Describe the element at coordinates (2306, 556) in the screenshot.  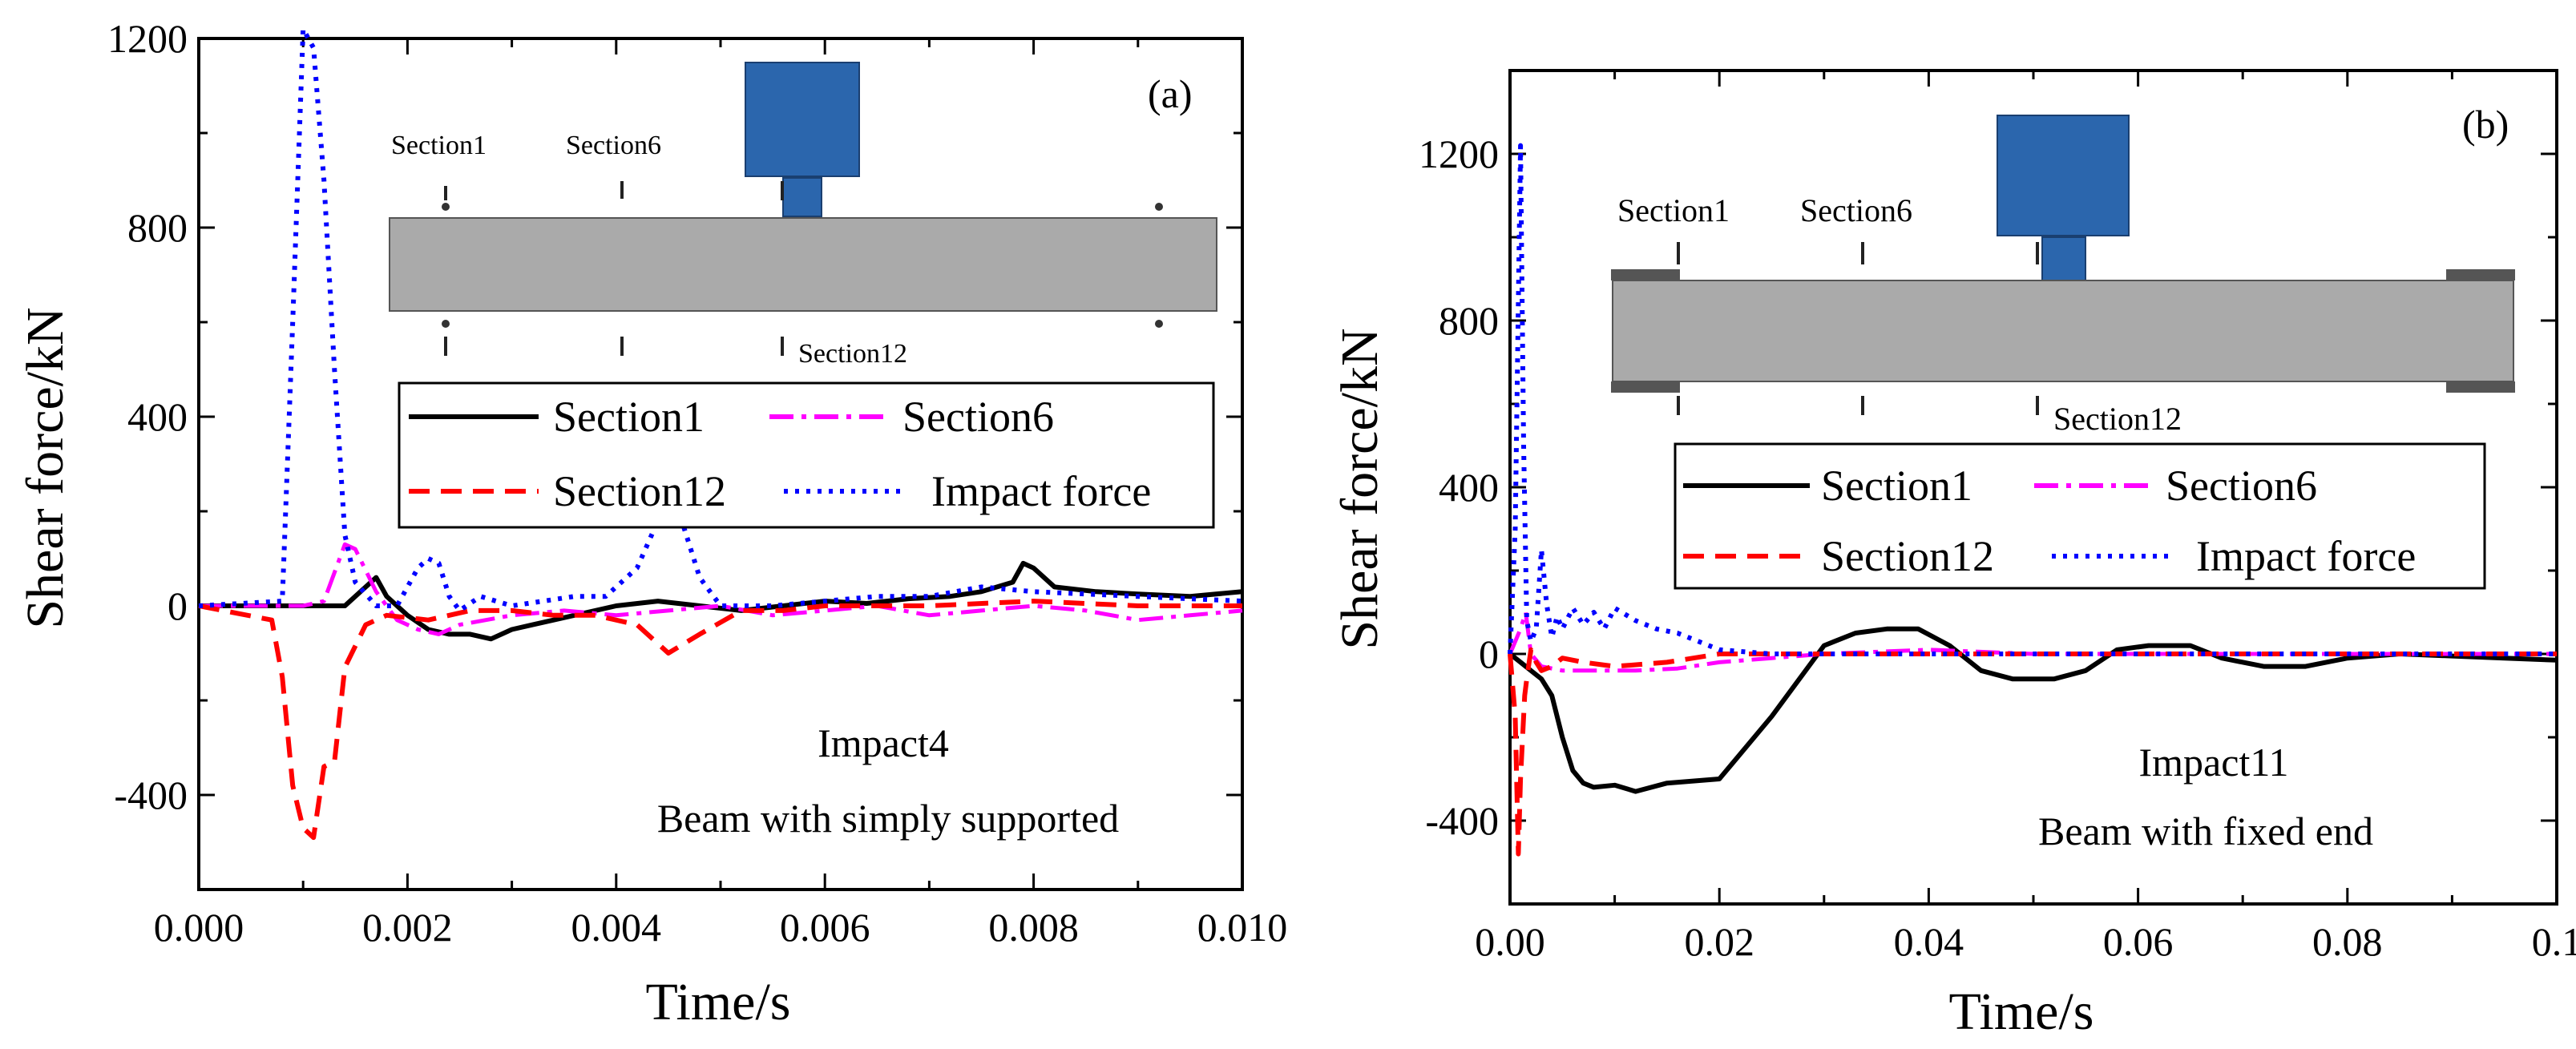
I see `legend-label-impact-force-b: Impact force` at that location.